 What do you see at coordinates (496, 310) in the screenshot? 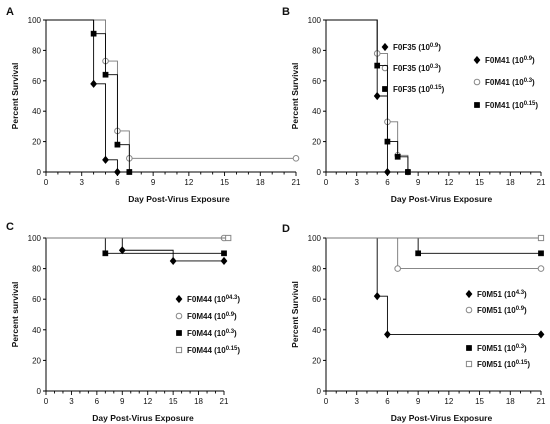
I see `legend-entry: F0M51 (100.9)` at bounding box center [496, 310].